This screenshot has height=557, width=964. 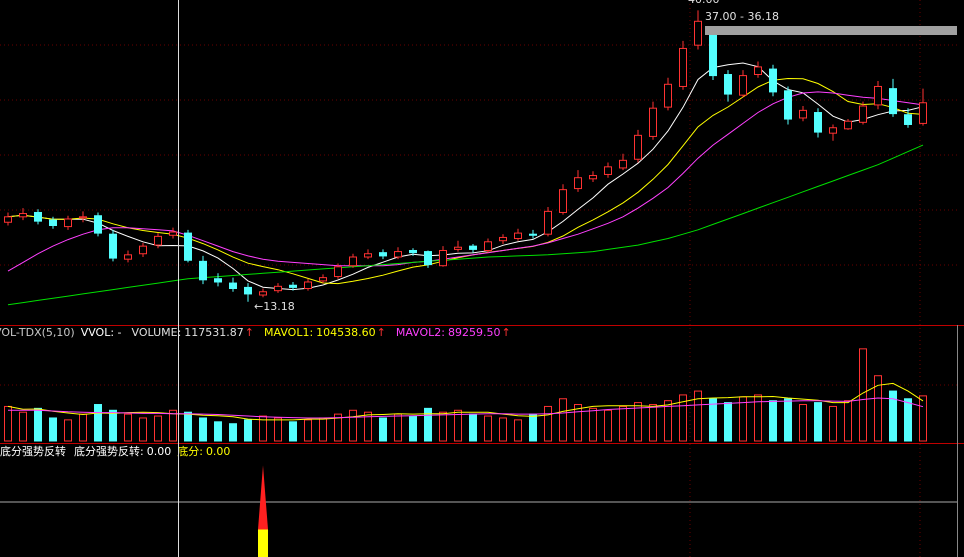 I want to click on legend-text: 底分强势反转, so click(x=33, y=451).